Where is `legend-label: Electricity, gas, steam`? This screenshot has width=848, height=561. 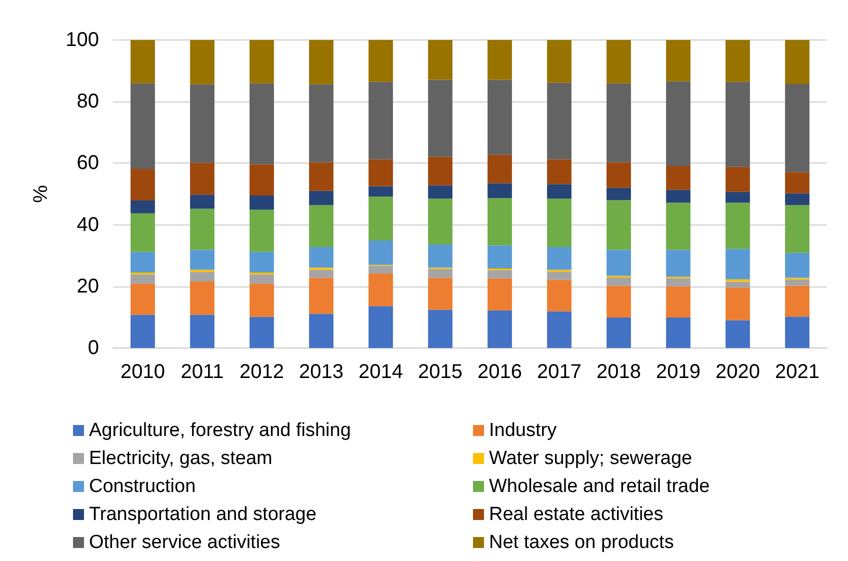
legend-label: Electricity, gas, steam is located at coordinates (180, 458).